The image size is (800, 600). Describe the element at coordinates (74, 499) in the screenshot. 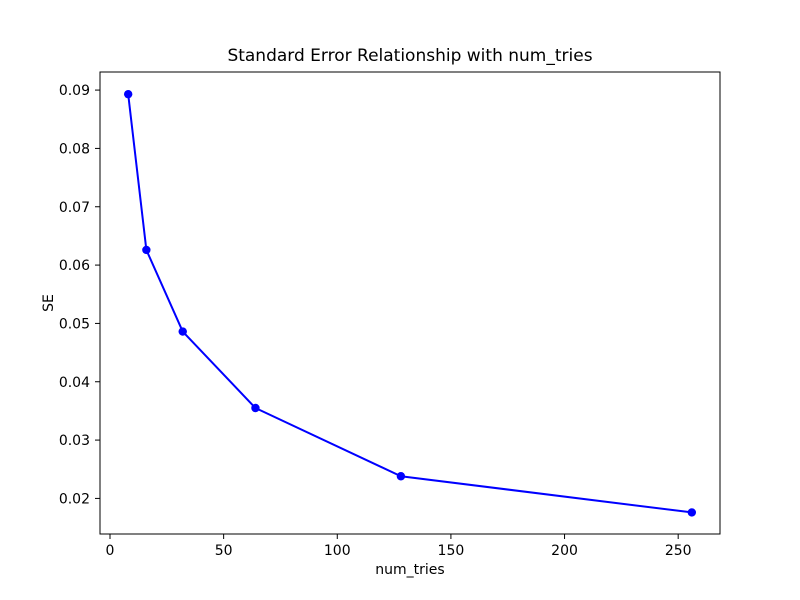

I see `y-tick-label: 0.02` at that location.